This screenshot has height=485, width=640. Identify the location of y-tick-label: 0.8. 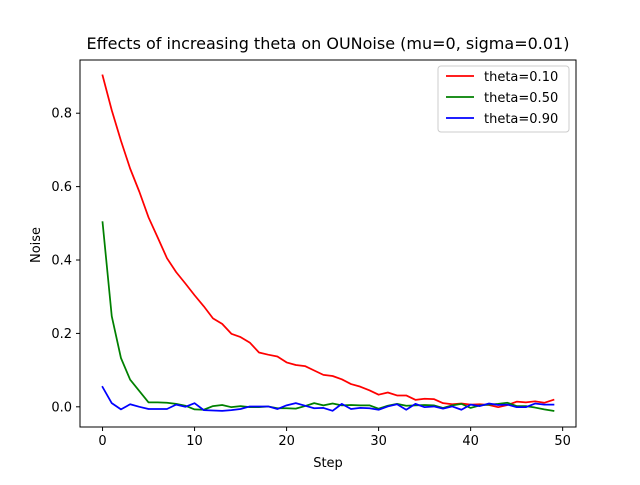
(61, 114).